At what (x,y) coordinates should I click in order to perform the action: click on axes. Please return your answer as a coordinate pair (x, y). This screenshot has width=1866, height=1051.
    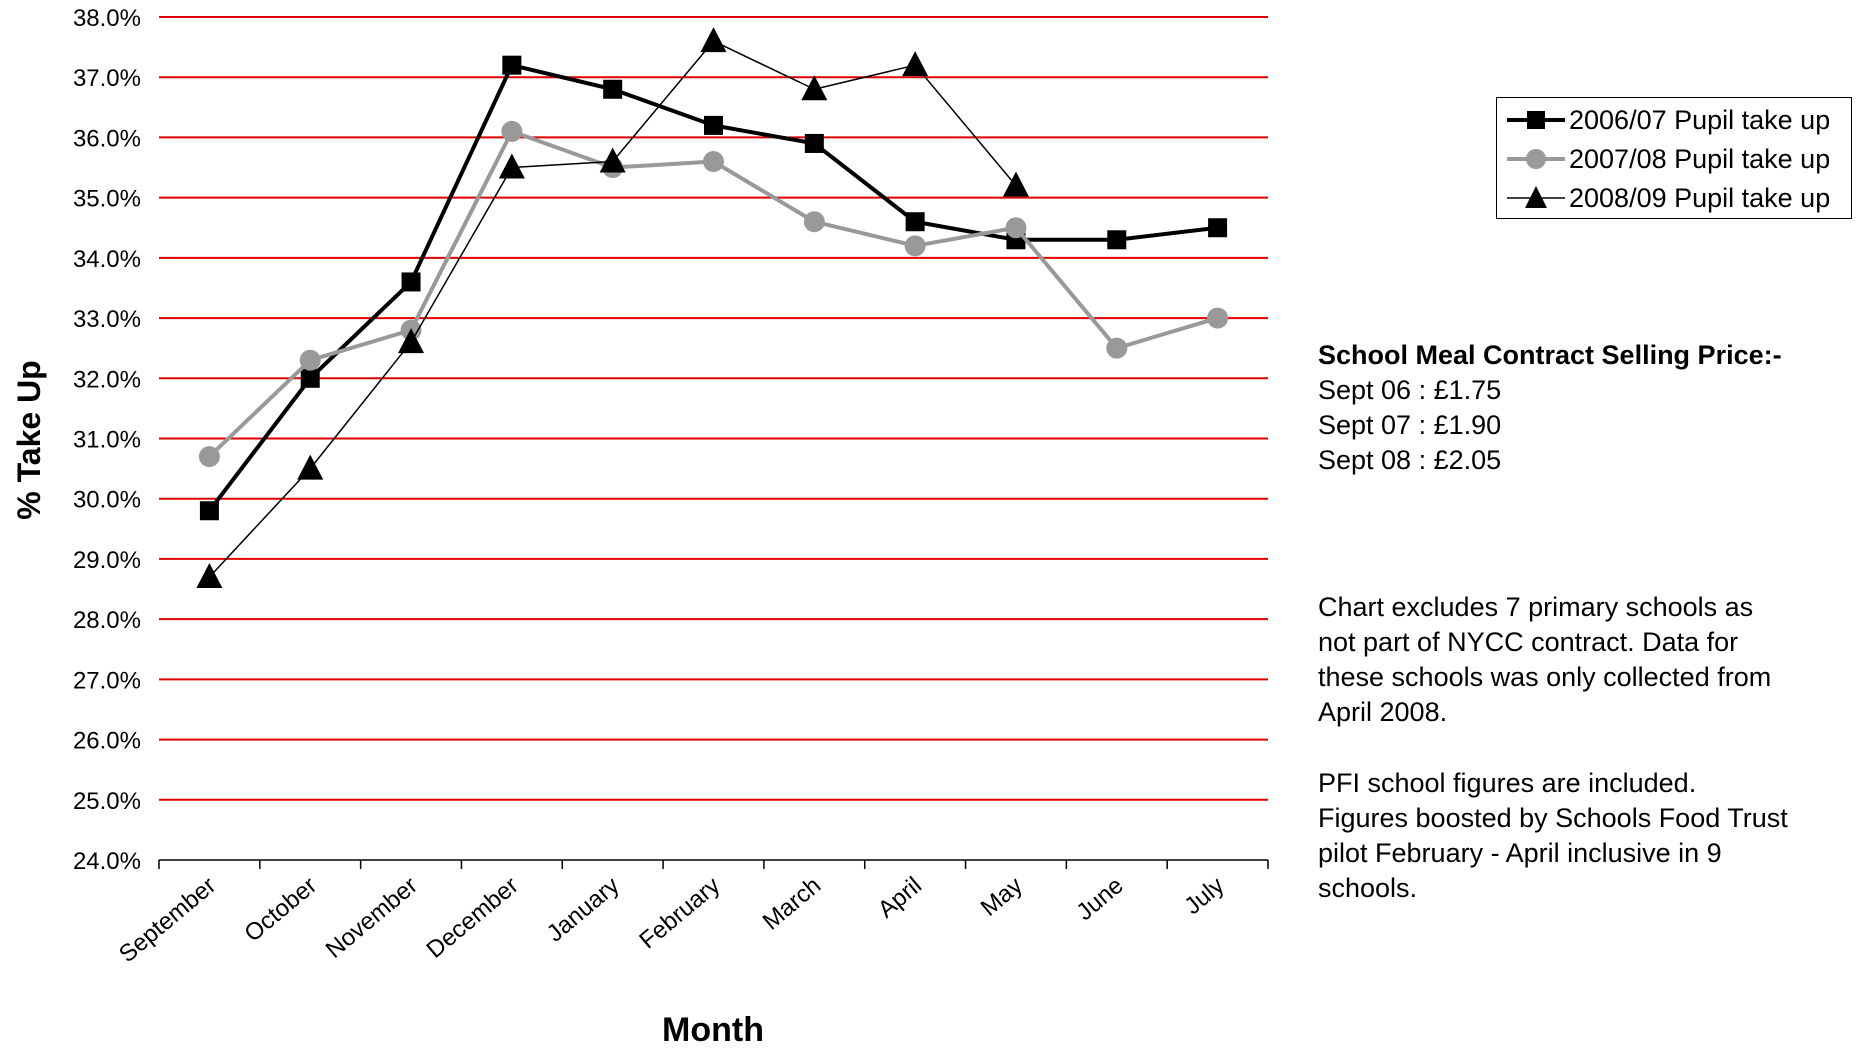
    Looking at the image, I should click on (713, 864).